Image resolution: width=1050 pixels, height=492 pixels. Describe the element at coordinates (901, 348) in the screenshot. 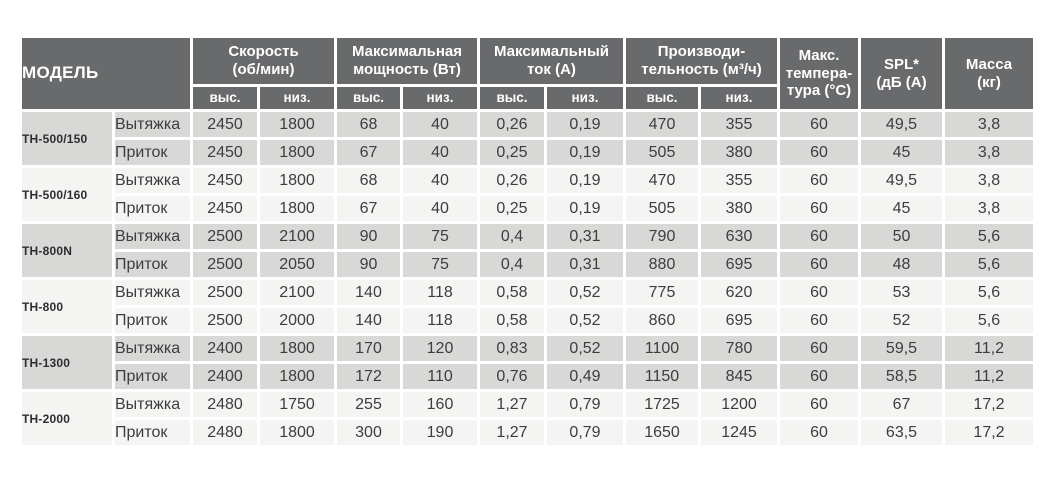

I see `value-cell: 59,5` at that location.